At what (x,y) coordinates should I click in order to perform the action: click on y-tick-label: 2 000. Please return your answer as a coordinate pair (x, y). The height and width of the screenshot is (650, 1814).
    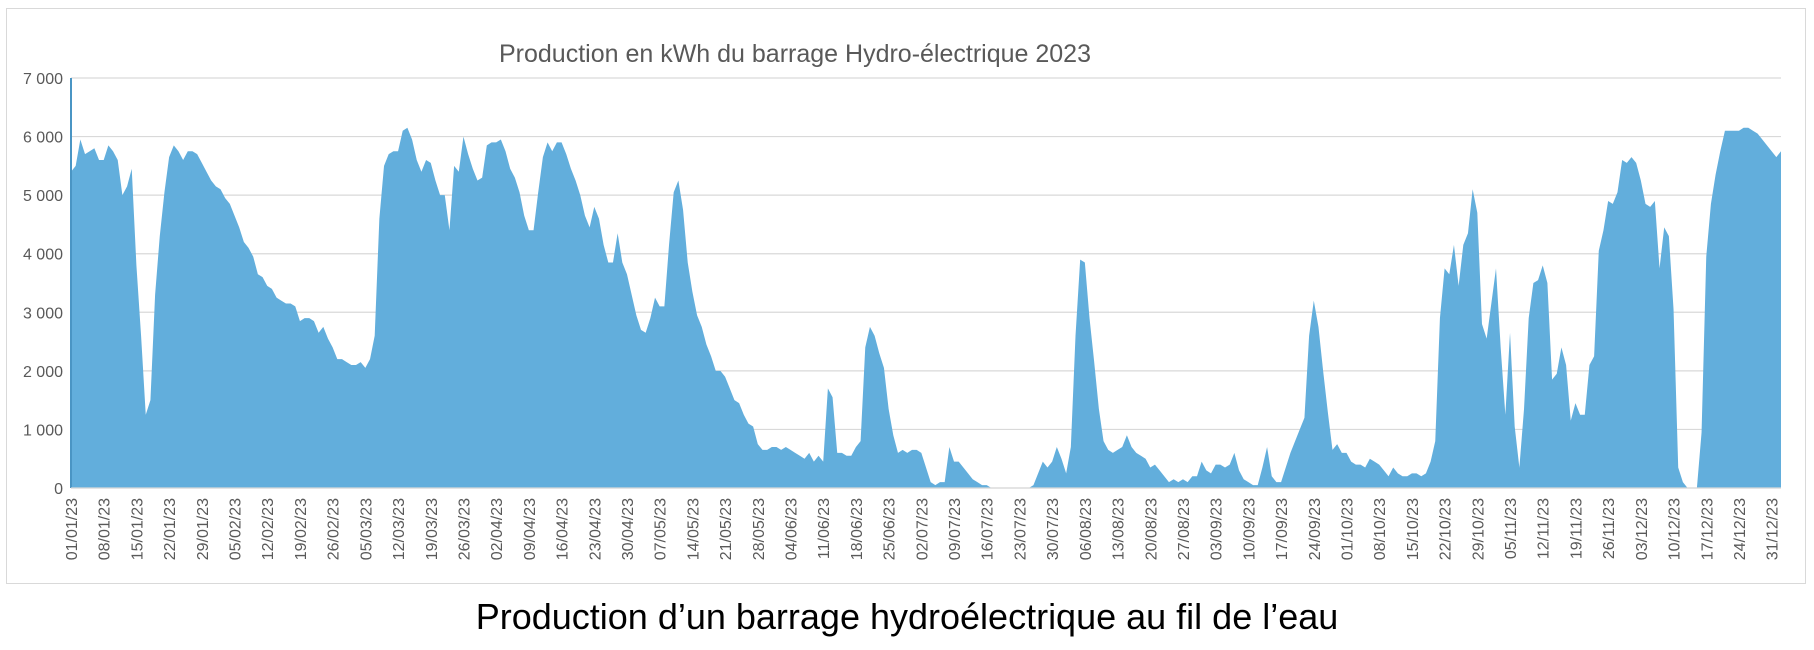
    Looking at the image, I should click on (43, 372).